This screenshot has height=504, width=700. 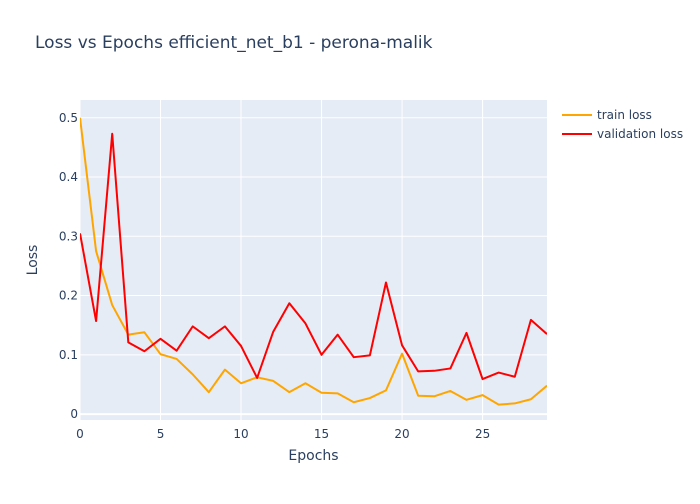 What do you see at coordinates (33, 260) in the screenshot?
I see `y-axis-title: Loss` at bounding box center [33, 260].